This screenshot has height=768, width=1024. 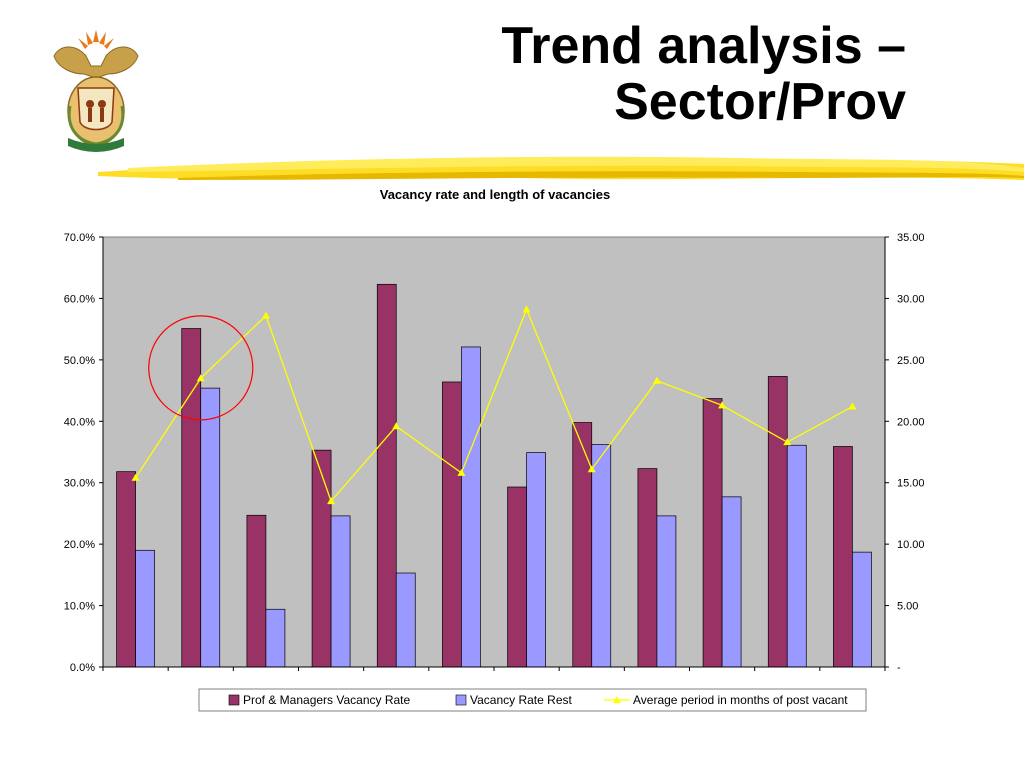 I want to click on highlight-circle, so click(x=201, y=368).